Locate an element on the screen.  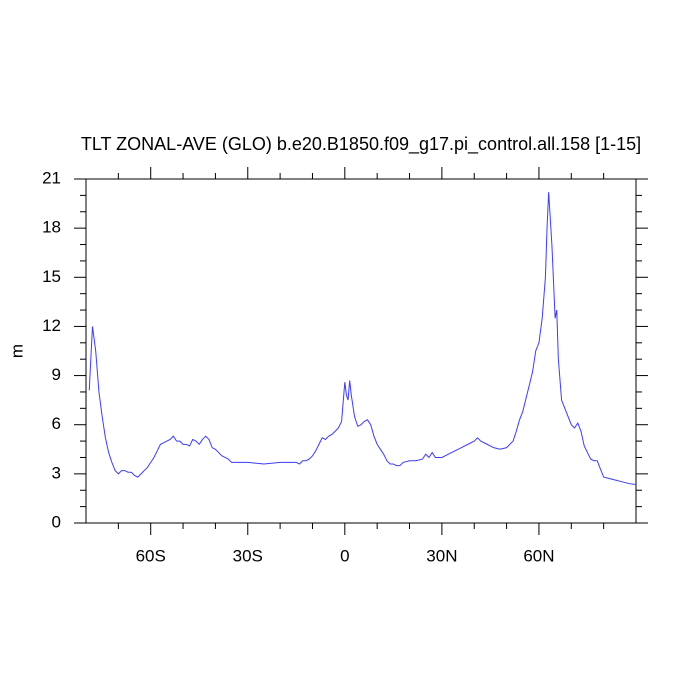
x-tick-label: 60S is located at coordinates (151, 555).